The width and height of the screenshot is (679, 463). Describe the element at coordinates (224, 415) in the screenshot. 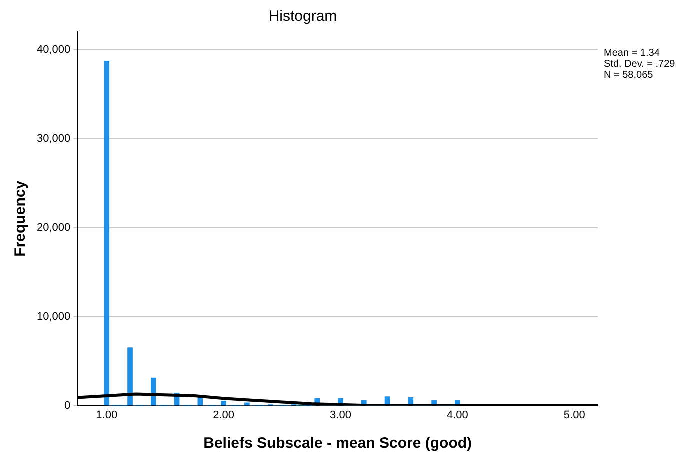

I see `x-tick-label: 2.00` at that location.